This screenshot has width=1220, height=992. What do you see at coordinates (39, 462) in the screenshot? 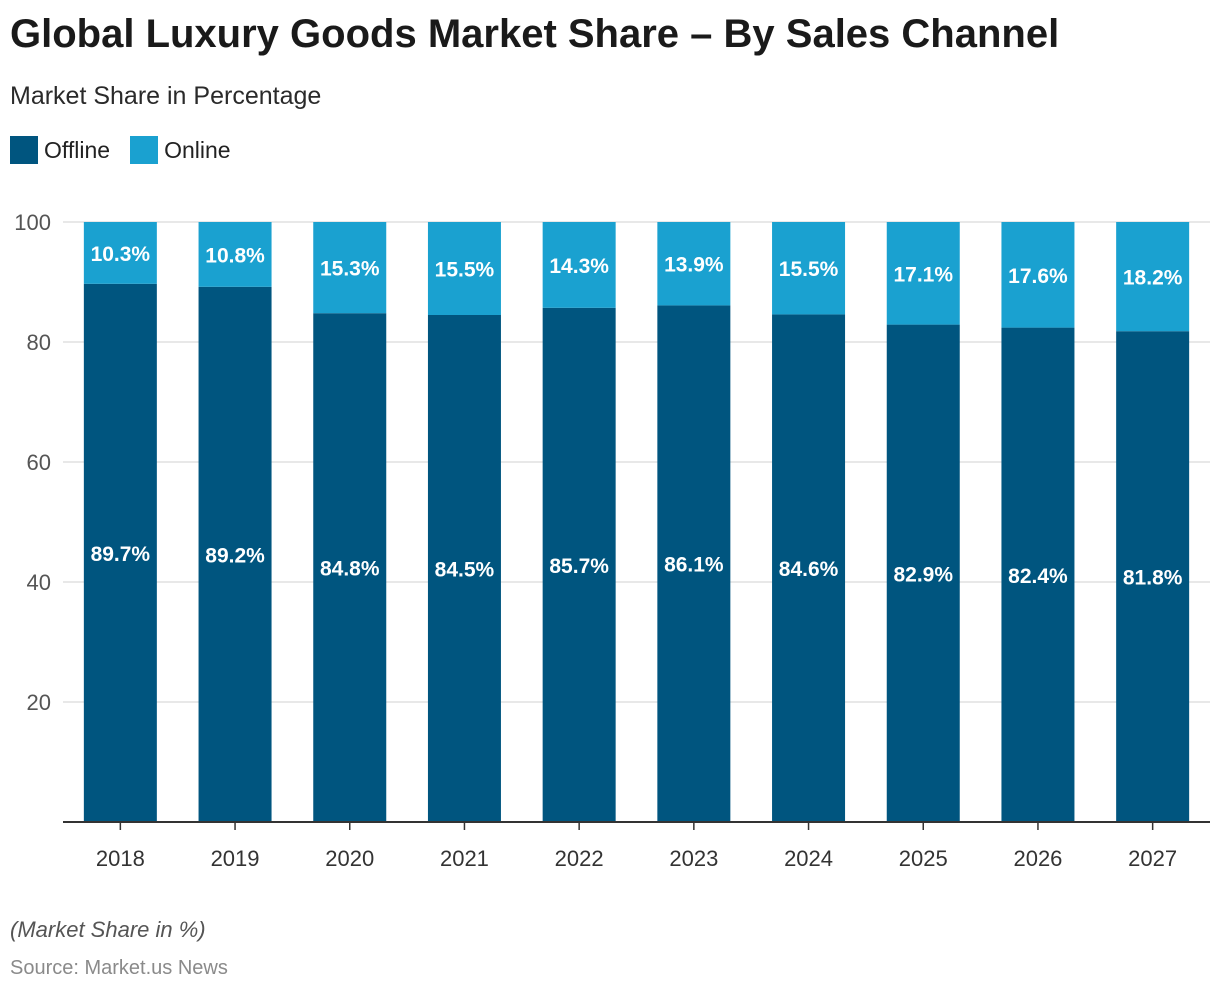
I see `y-tick-label: 60` at bounding box center [39, 462].